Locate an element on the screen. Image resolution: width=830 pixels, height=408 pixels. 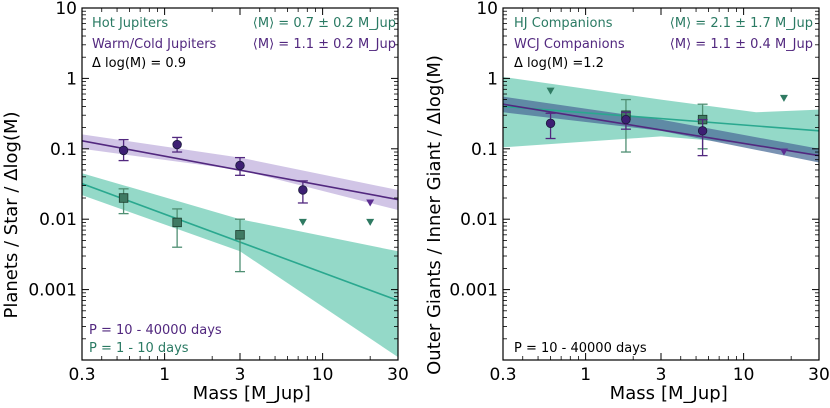
left-x-tick-label: 10 is located at coordinates (323, 375).